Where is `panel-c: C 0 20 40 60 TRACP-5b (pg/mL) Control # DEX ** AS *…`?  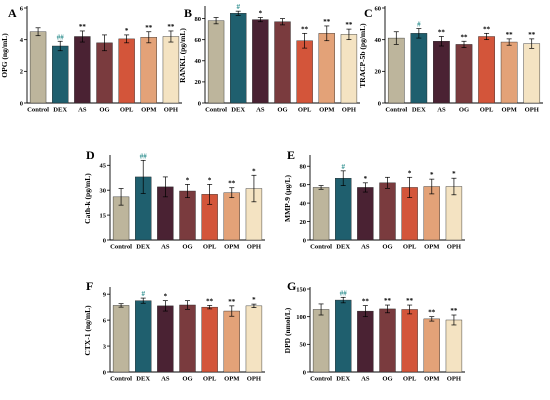
panel-c: C 0 20 40 60 TRACP-5b (pg/mL) Control # DEX ** AS *… is located at coordinates (450, 59).